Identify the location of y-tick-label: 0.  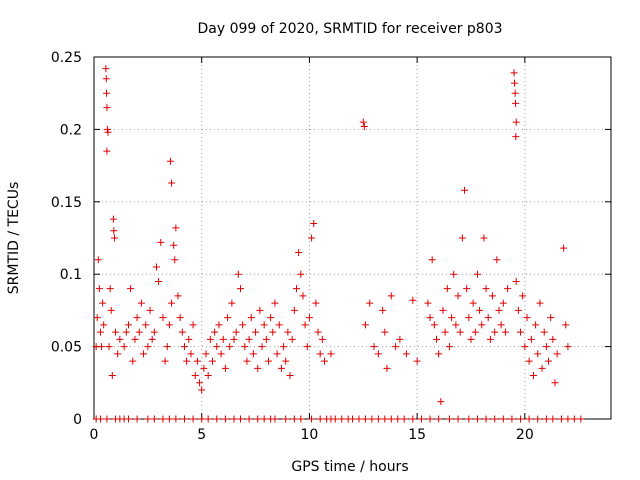
(77, 420).